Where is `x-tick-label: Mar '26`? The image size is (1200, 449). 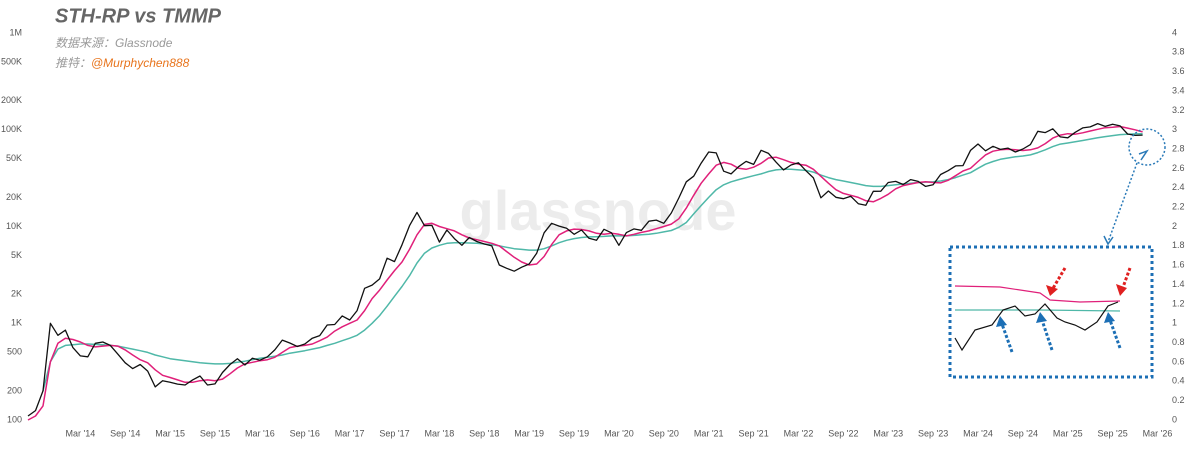
x-tick-label: Mar '26 is located at coordinates (1158, 433).